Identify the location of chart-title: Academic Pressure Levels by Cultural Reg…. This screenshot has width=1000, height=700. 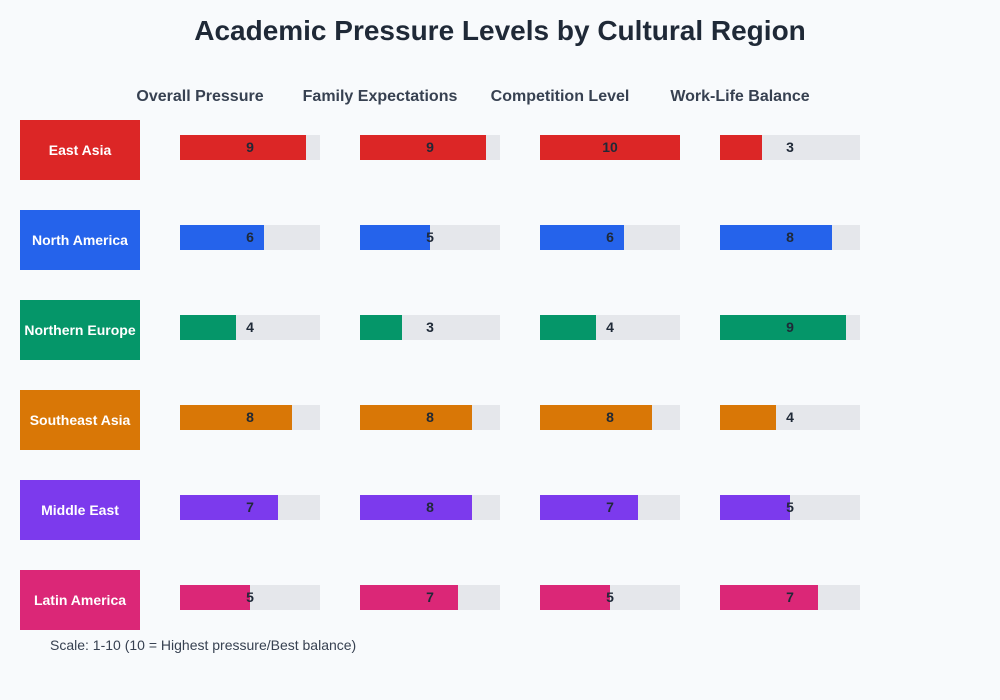
(500, 30).